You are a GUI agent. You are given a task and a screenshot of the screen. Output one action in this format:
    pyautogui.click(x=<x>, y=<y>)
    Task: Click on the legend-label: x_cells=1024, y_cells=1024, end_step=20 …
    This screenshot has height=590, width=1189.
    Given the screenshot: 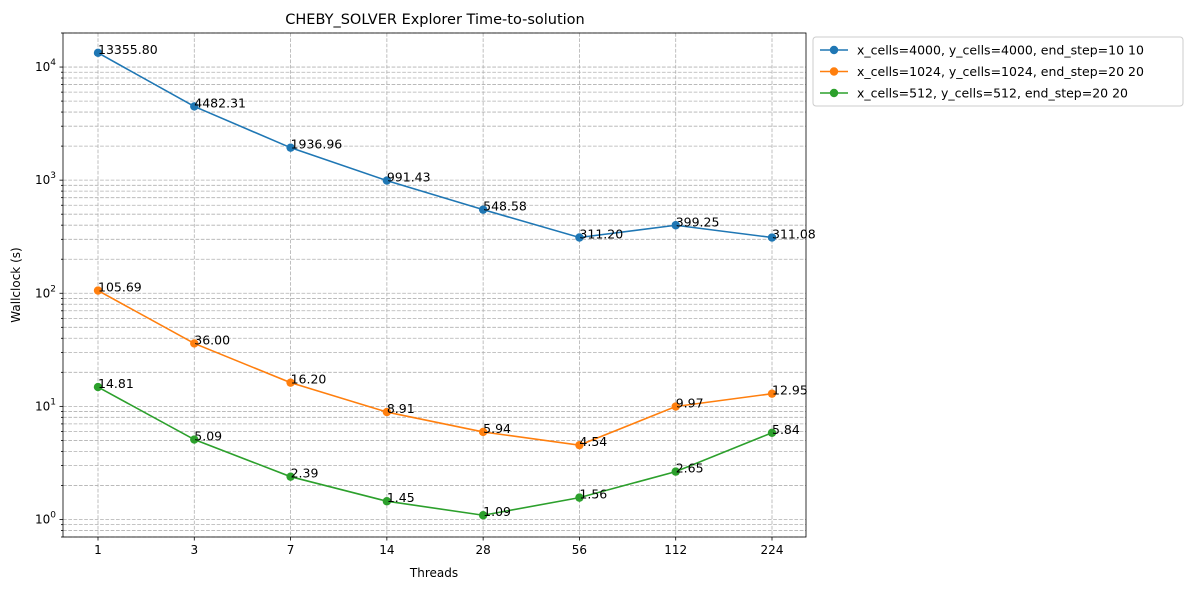 What is the action you would take?
    pyautogui.click(x=1000, y=71)
    